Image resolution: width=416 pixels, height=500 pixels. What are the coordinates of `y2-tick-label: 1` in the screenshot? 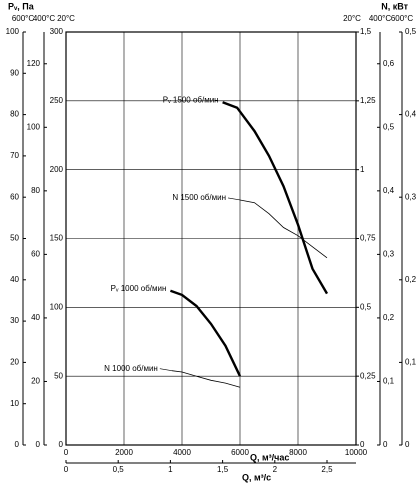 It's located at (362, 169).